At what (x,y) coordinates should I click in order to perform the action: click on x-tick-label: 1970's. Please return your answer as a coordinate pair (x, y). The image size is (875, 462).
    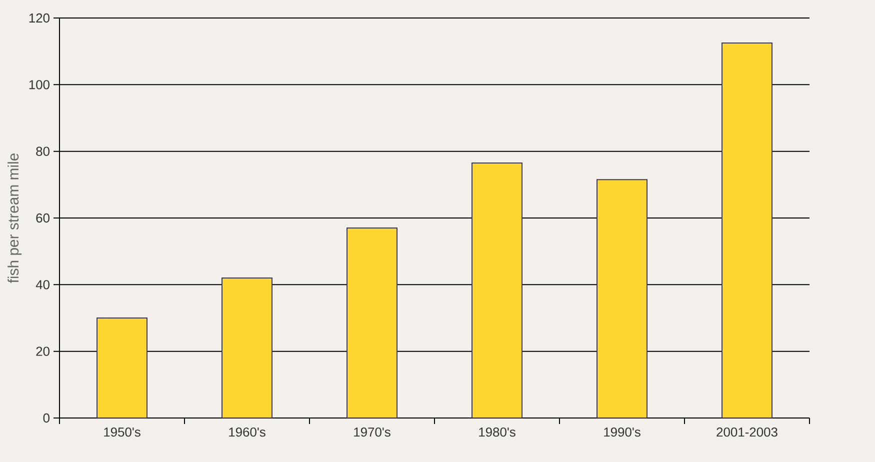
    Looking at the image, I should click on (372, 432).